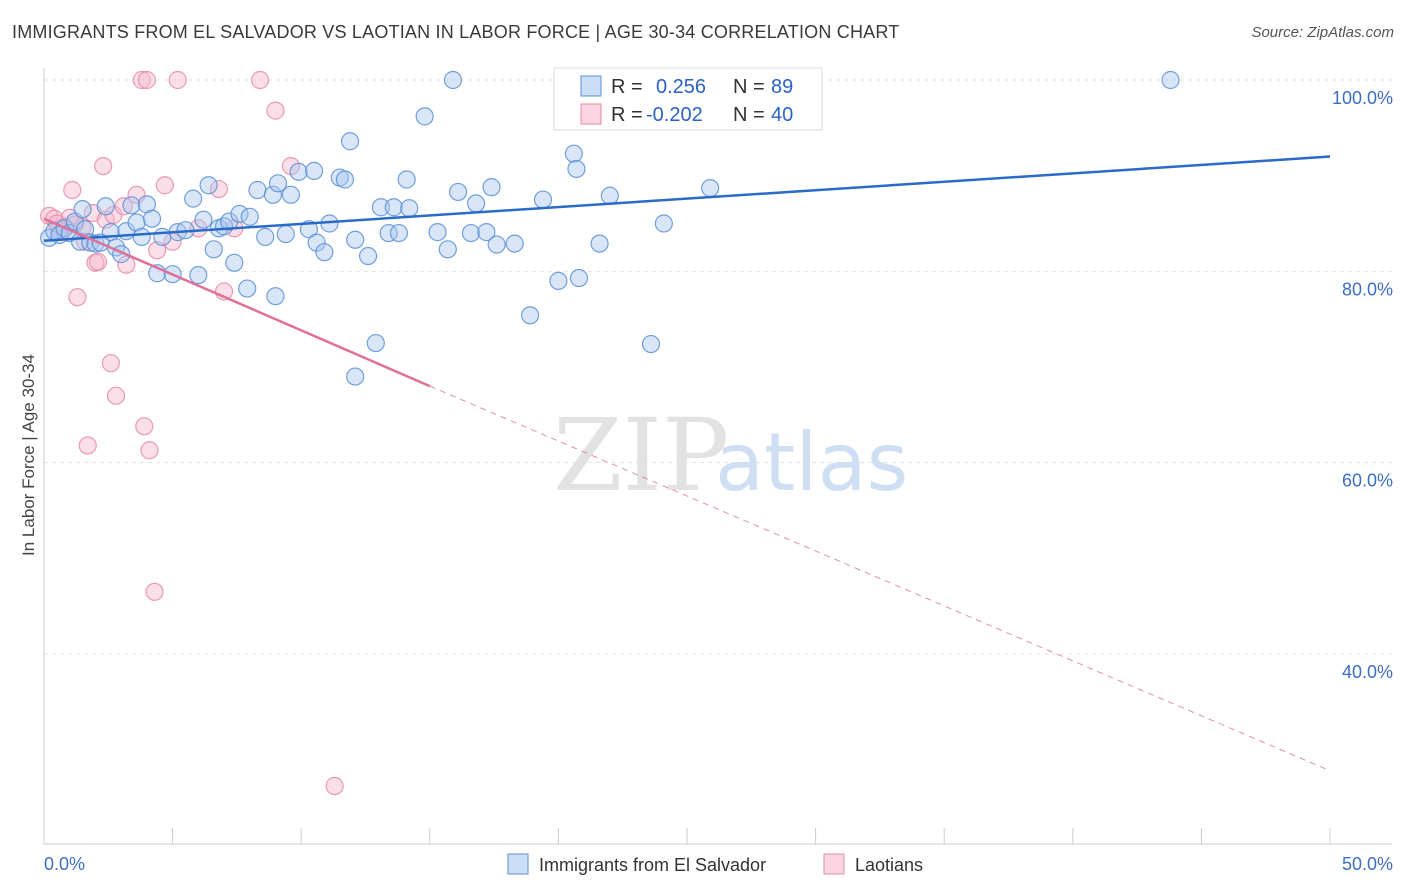 This screenshot has width=1406, height=892. I want to click on legend-bottom-label-blue: Immigrants from El Salvador, so click(652, 865).